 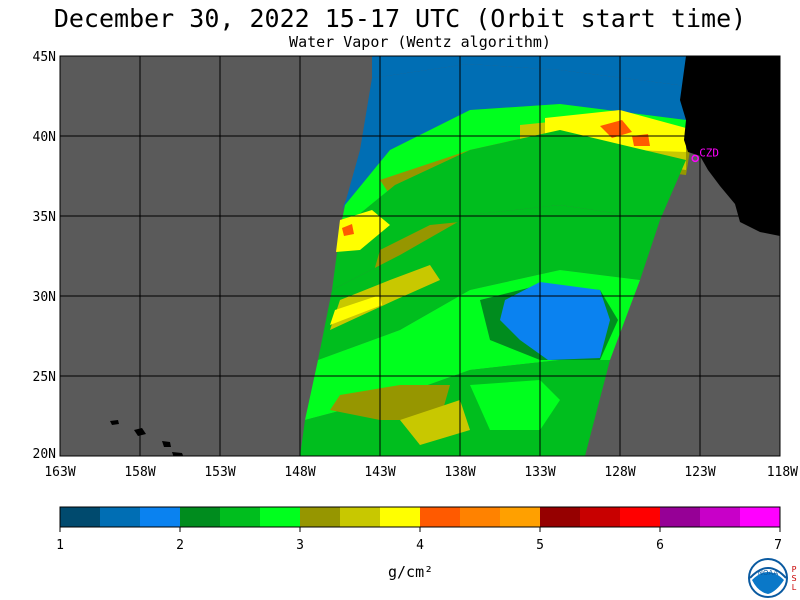 I want to click on colorbar-tick-label: 4, so click(x=420, y=545).